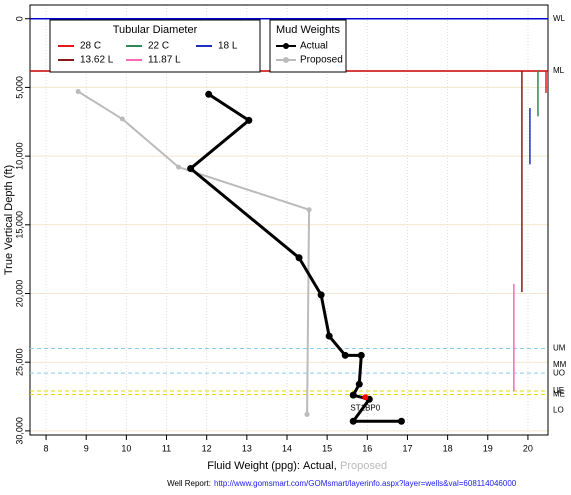 This screenshot has height=495, width=571. Describe the element at coordinates (287, 448) in the screenshot. I see `x-tick-label: 14` at that location.